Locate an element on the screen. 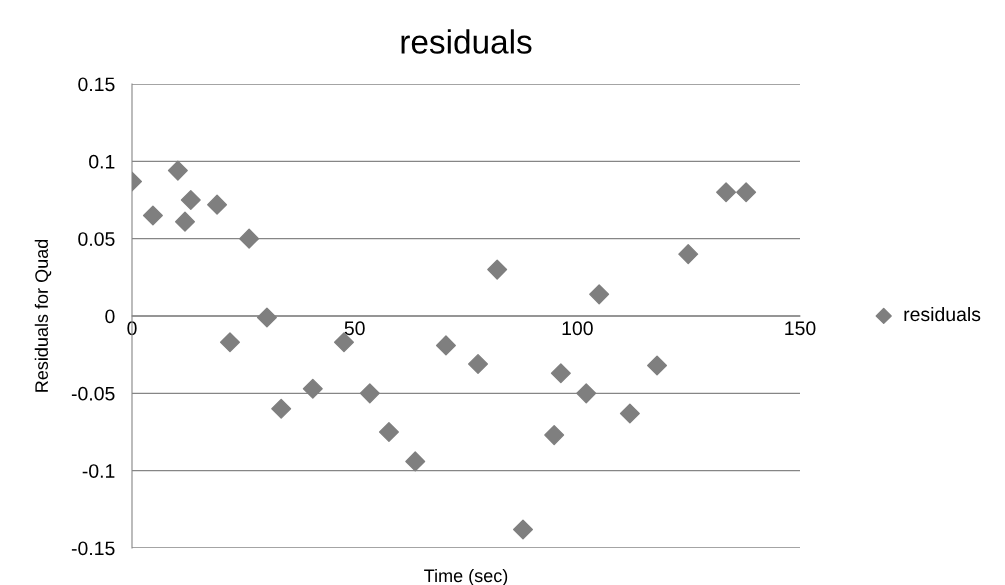 Image resolution: width=1005 pixels, height=585 pixels. legend-label: residuals is located at coordinates (942, 314).